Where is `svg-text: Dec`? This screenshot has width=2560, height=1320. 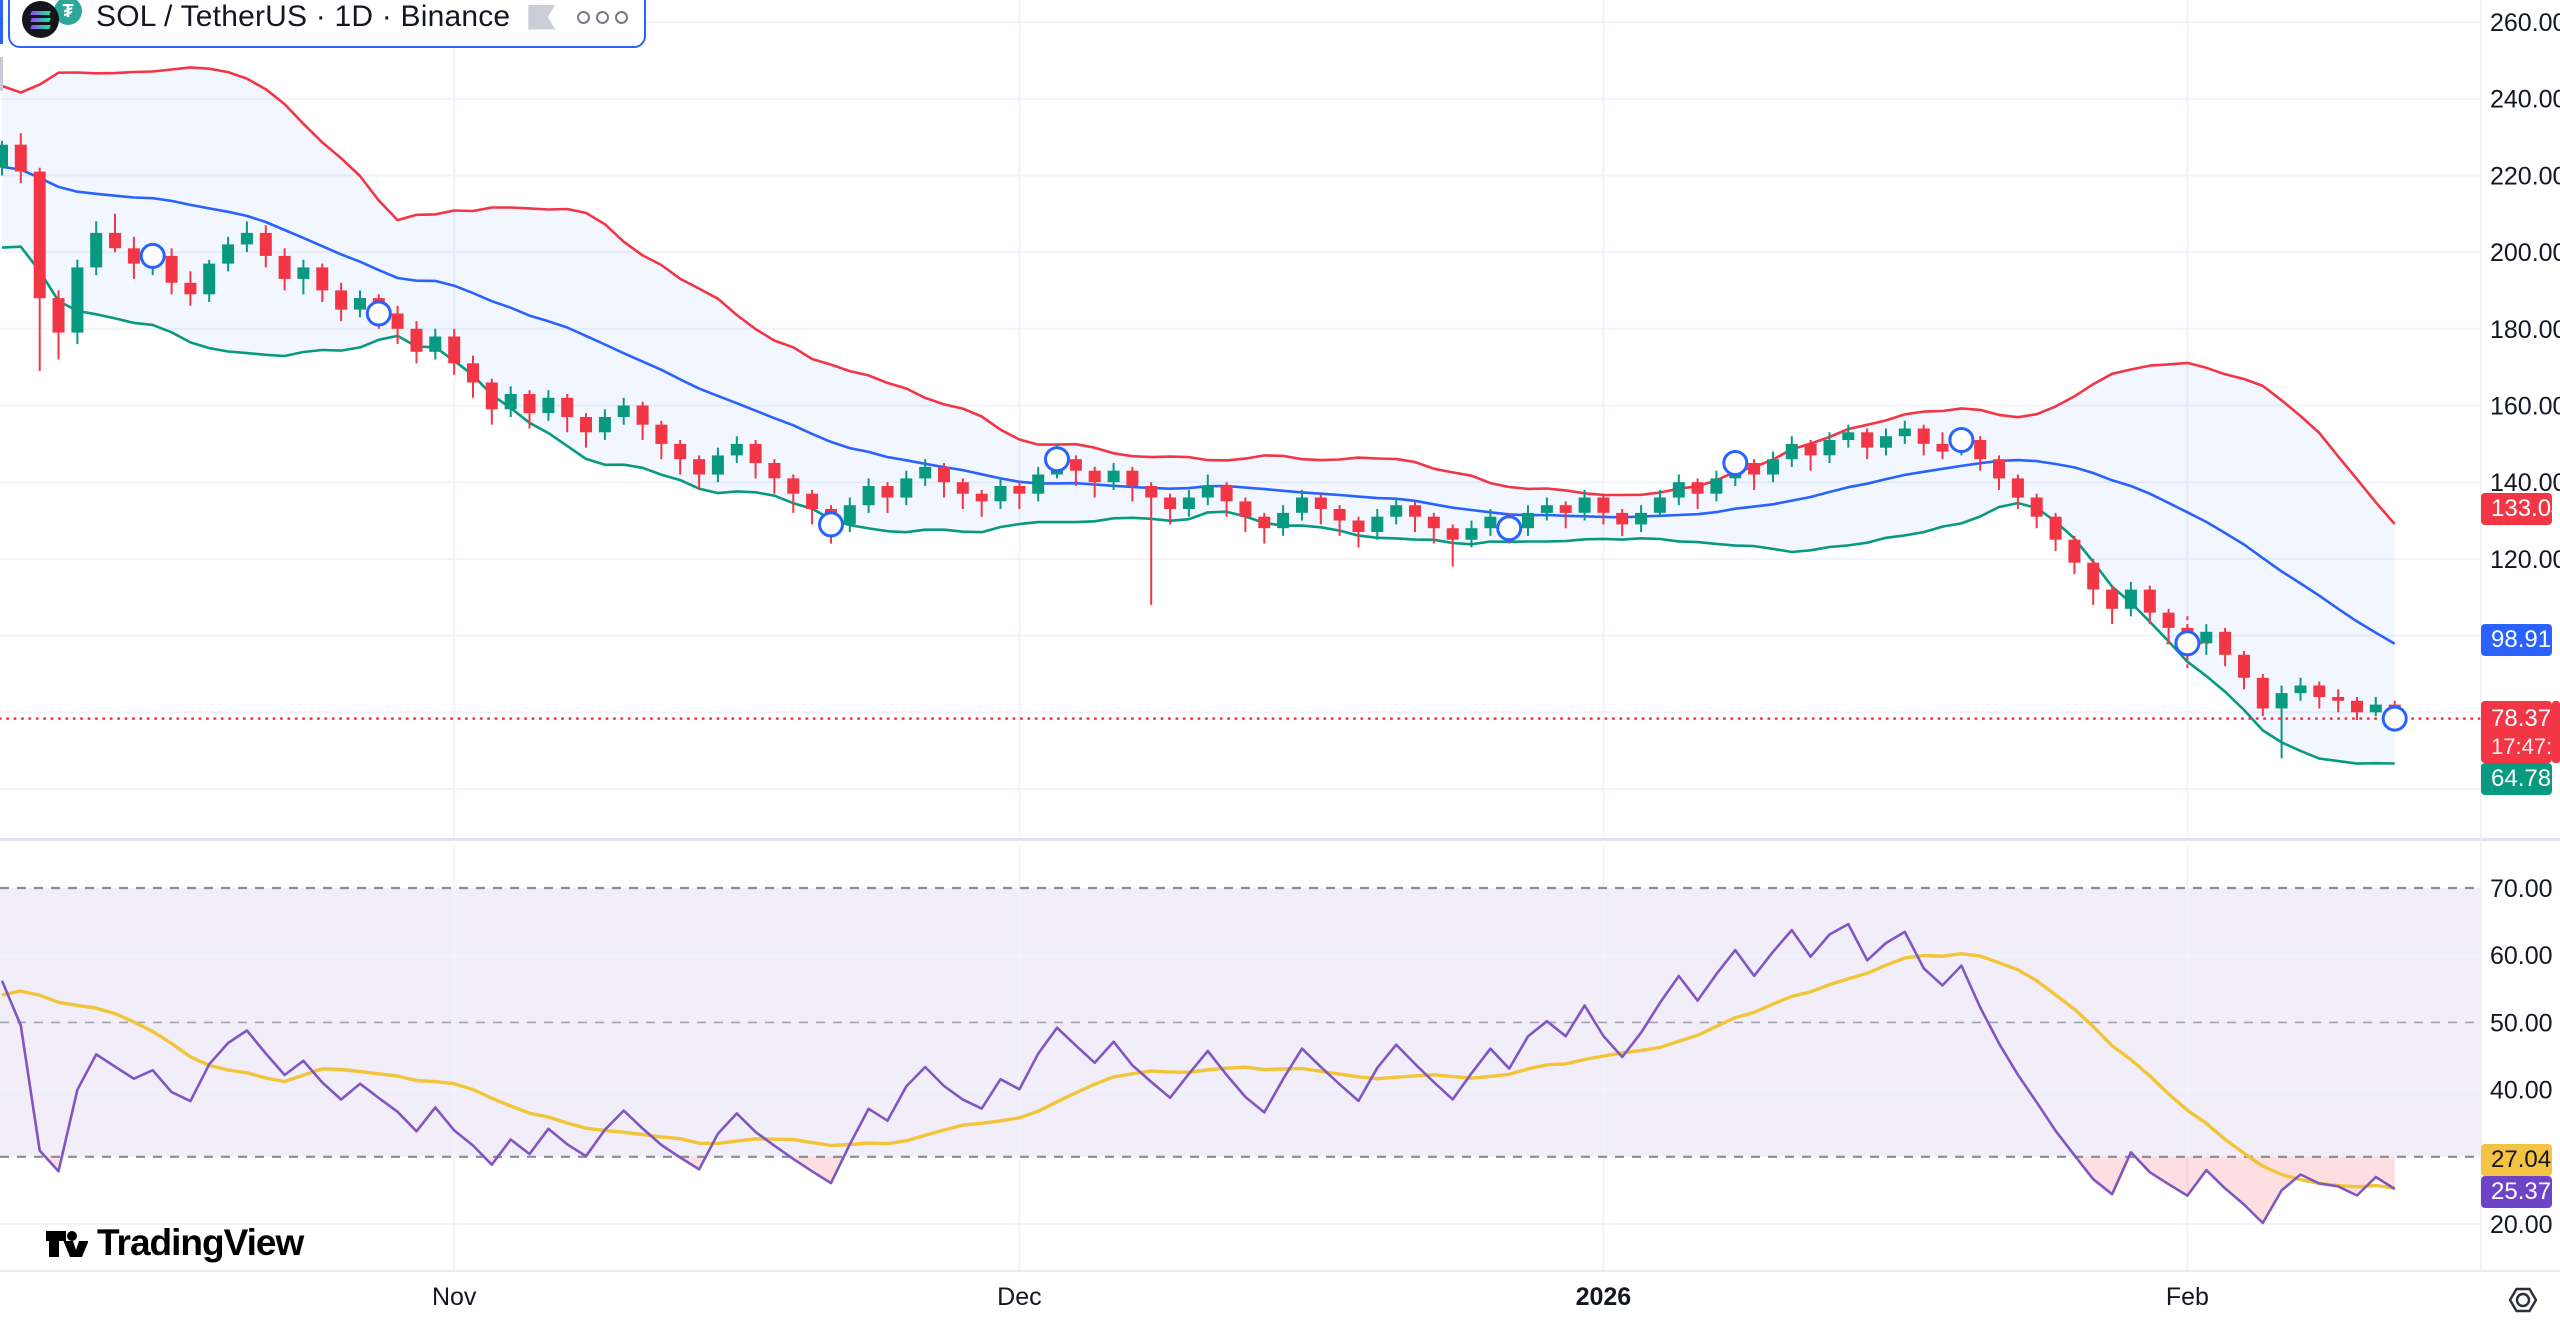
svg-text: Dec is located at coordinates (1019, 1297).